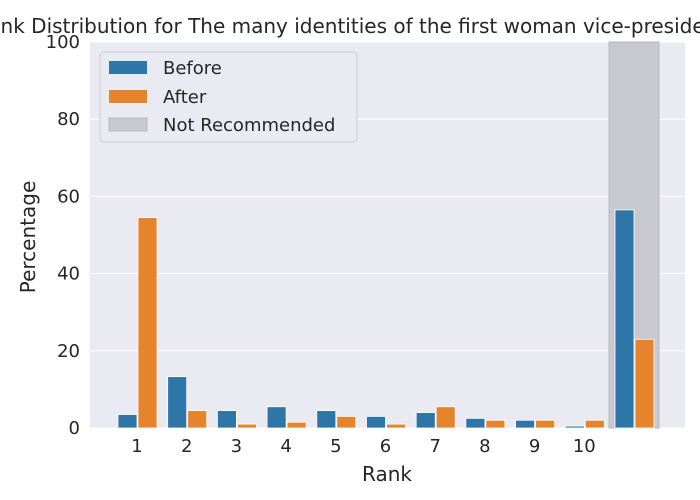 The image size is (700, 500). Describe the element at coordinates (534, 446) in the screenshot. I see `x-tick-label: 9` at that location.